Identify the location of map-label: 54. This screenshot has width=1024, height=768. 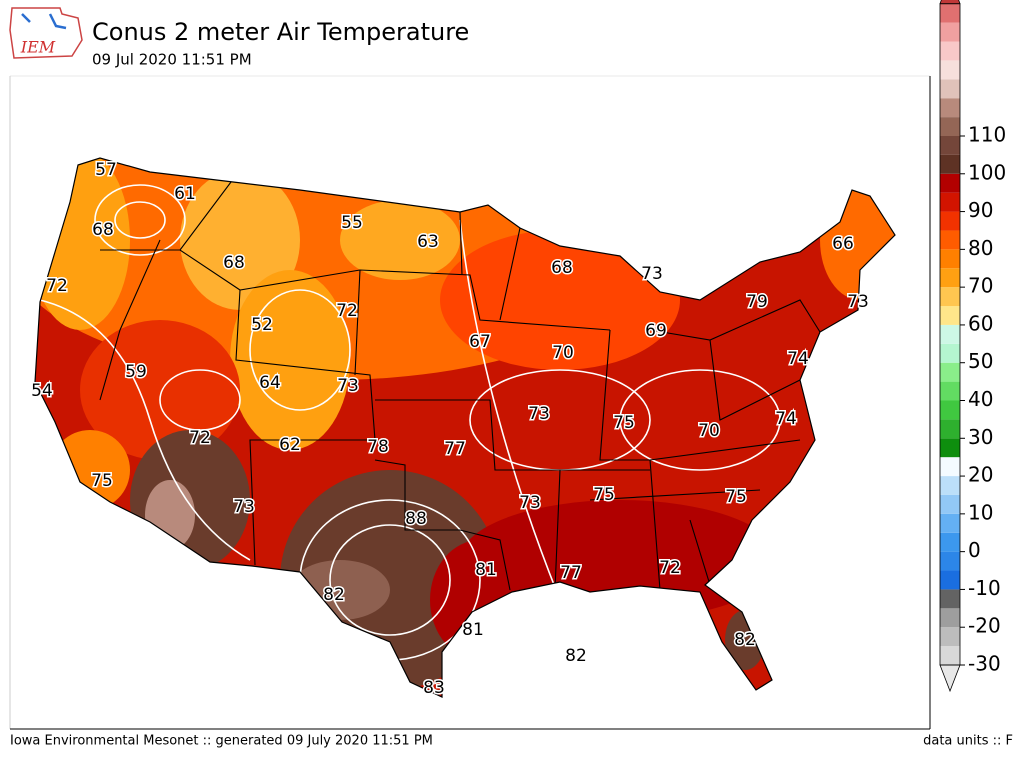
(42, 391).